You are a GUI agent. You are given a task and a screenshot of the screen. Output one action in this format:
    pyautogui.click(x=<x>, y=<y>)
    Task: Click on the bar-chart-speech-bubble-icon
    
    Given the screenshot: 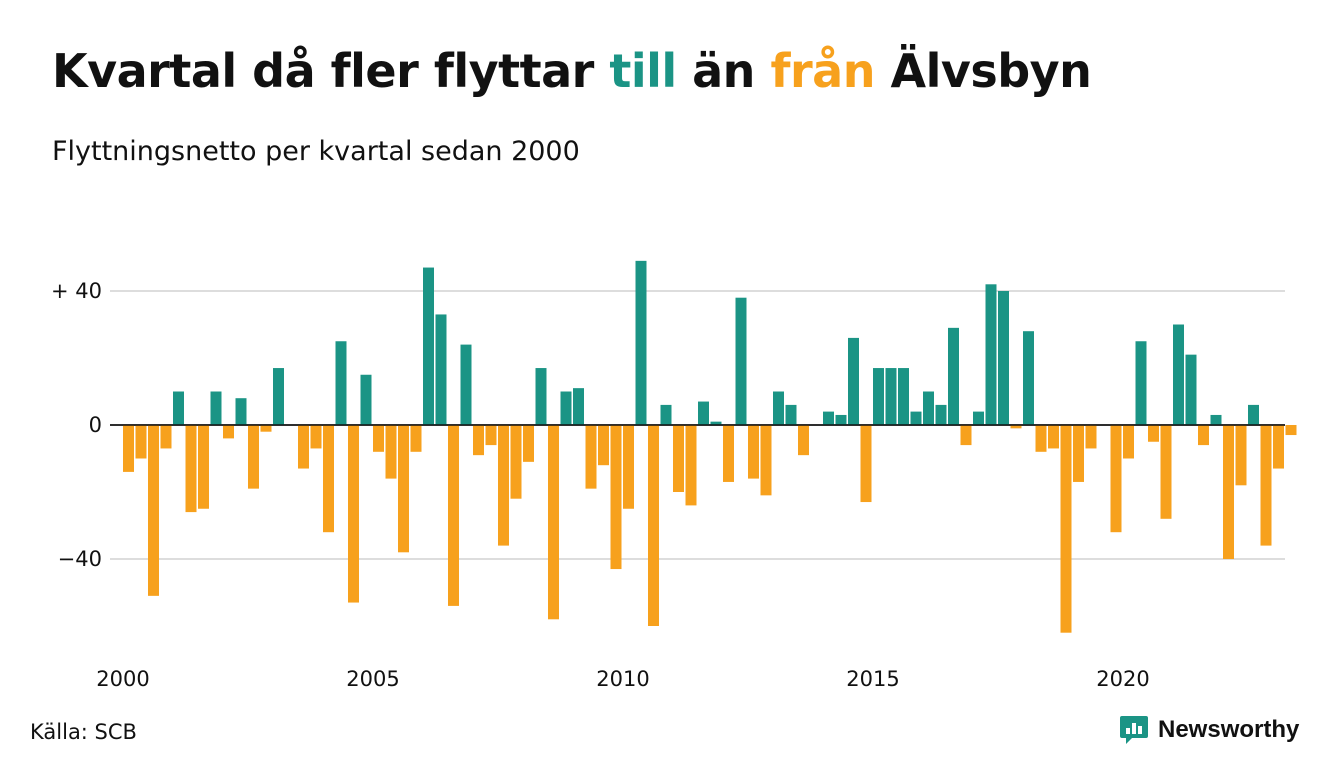 What is the action you would take?
    pyautogui.click(x=1134, y=730)
    